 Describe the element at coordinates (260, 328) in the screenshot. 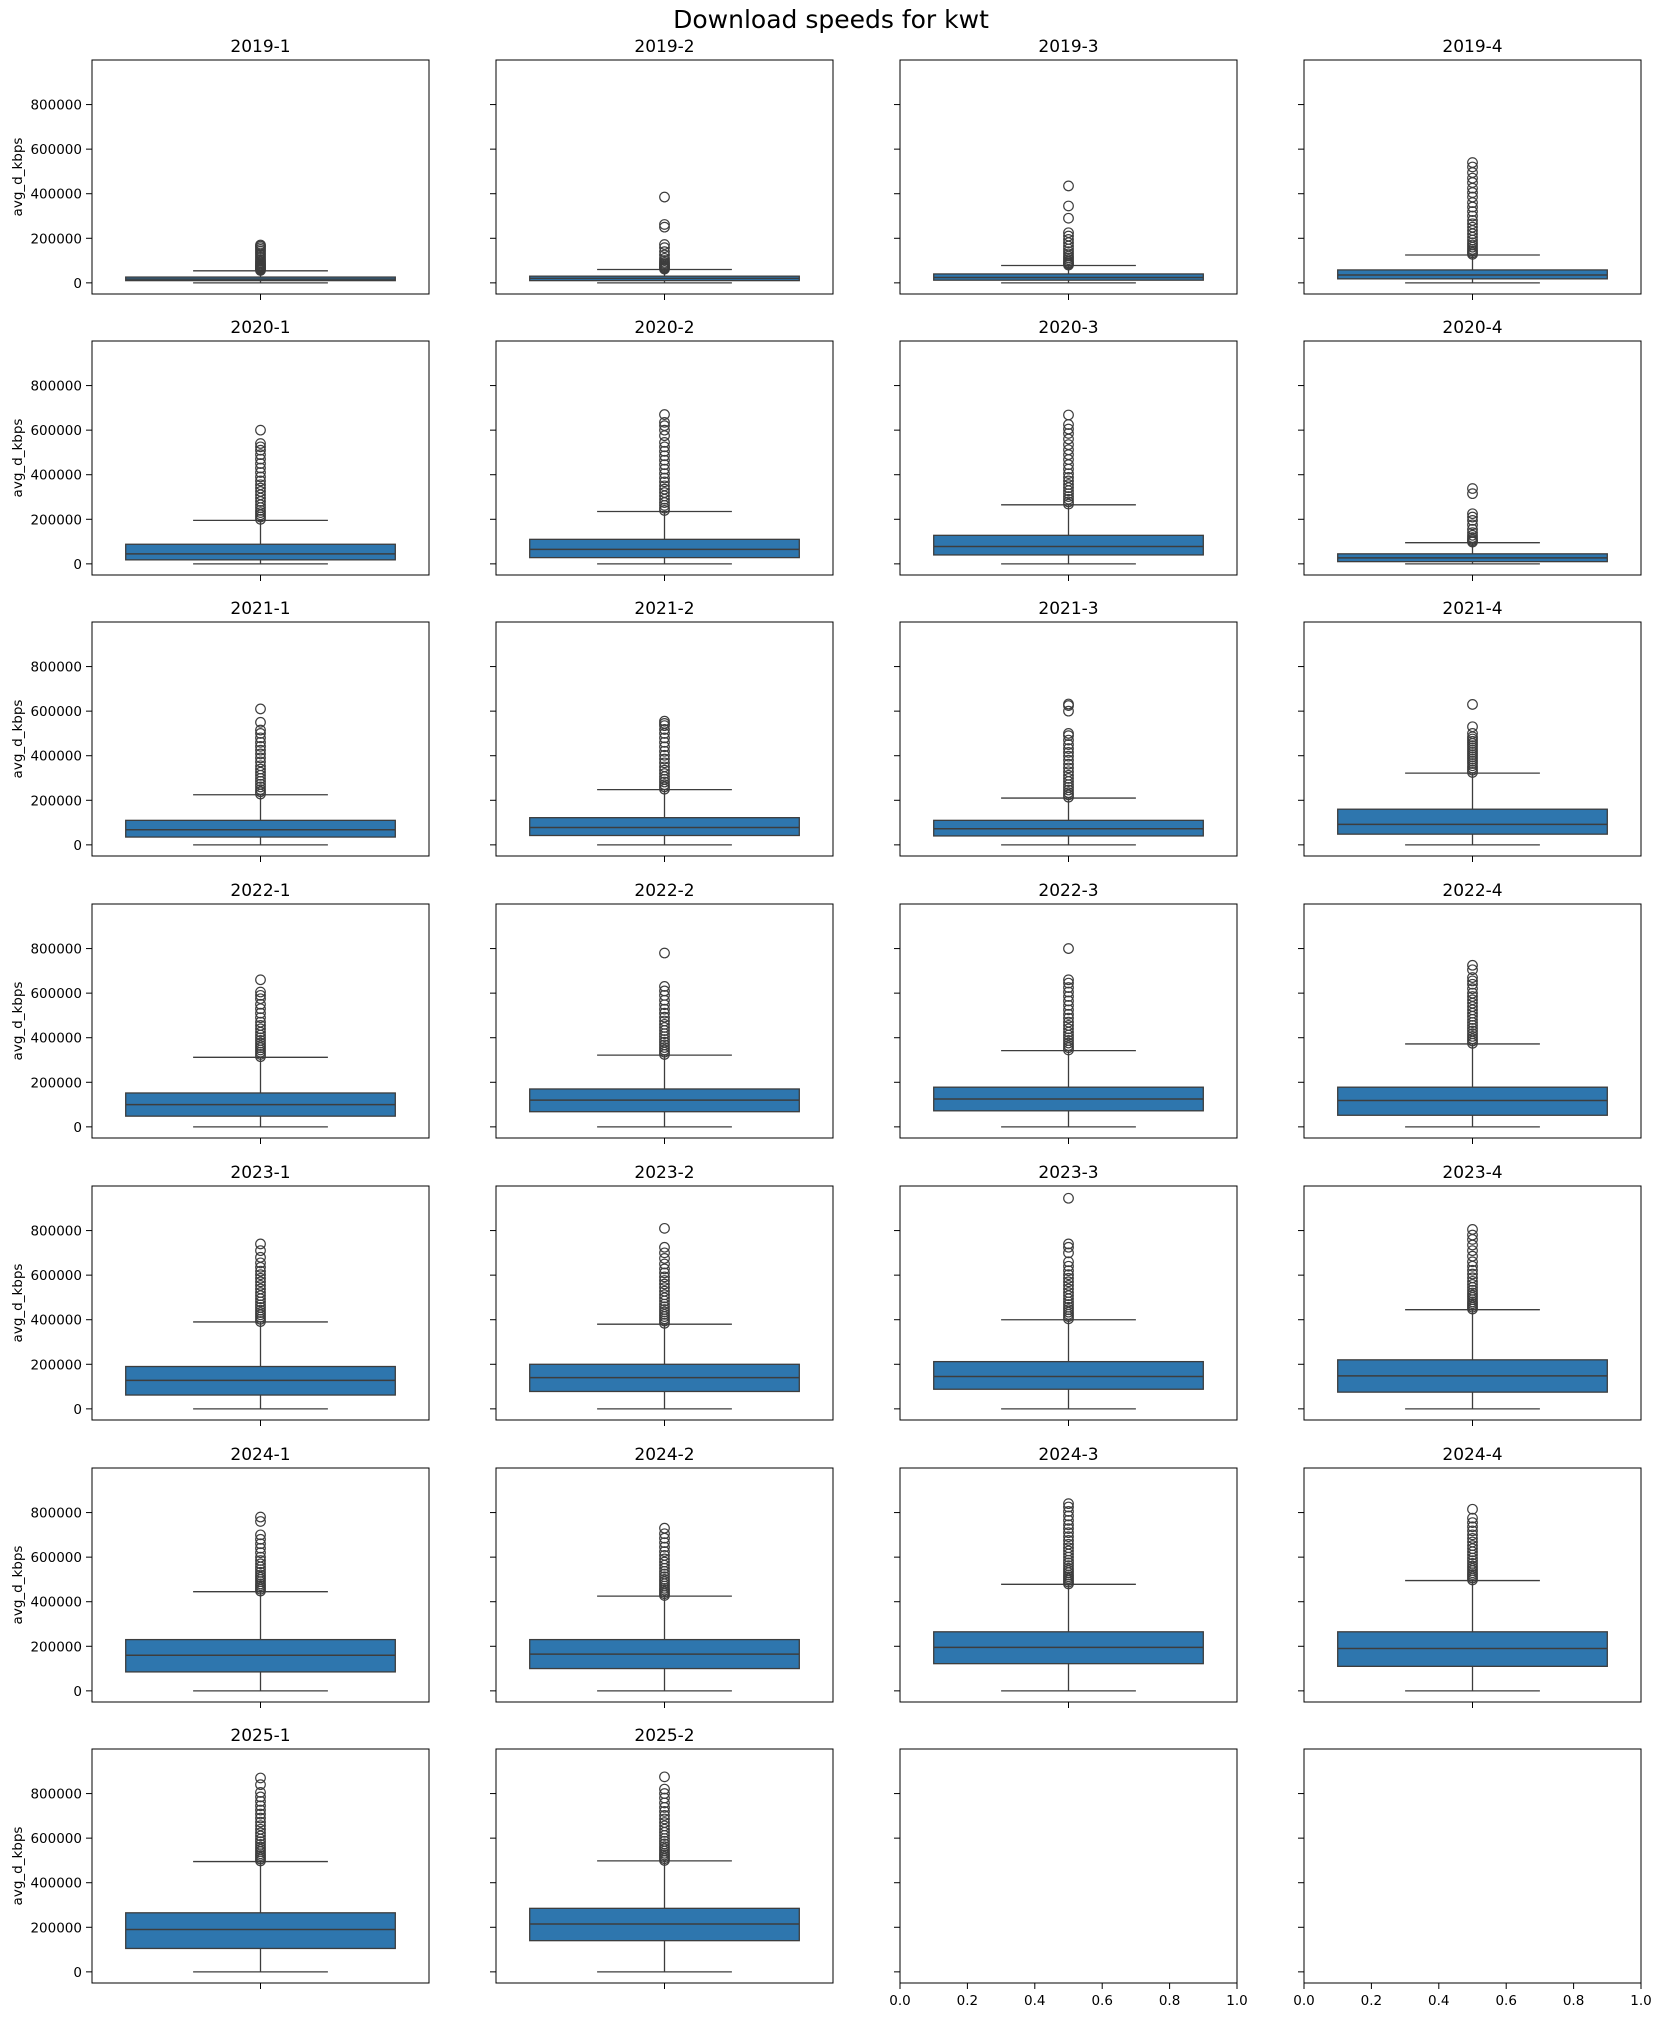

I see `panel-title: 2020-1` at that location.